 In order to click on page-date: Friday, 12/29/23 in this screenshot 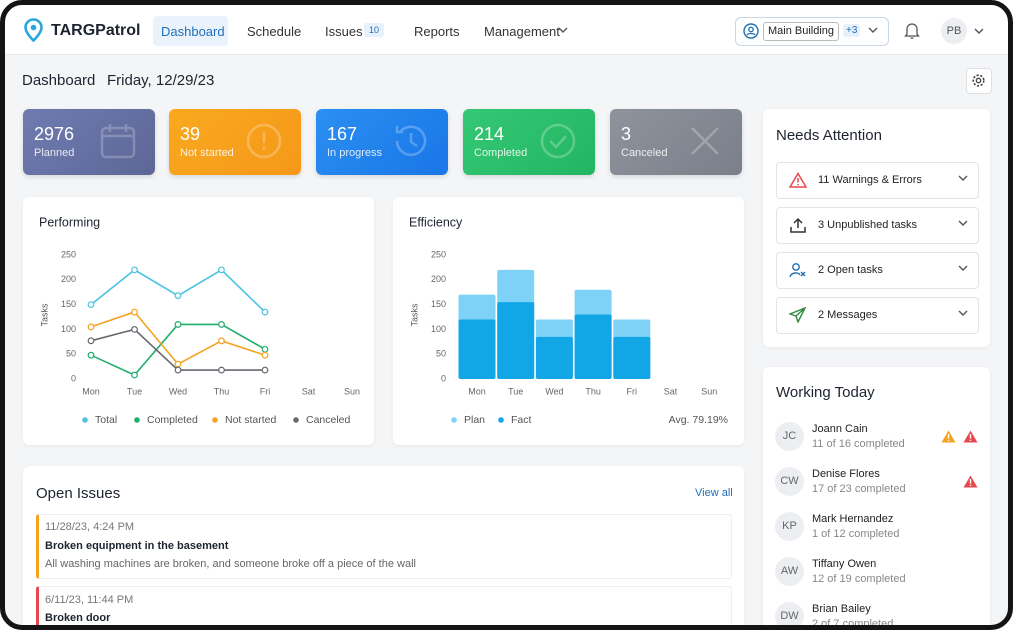, I will do `click(161, 80)`.